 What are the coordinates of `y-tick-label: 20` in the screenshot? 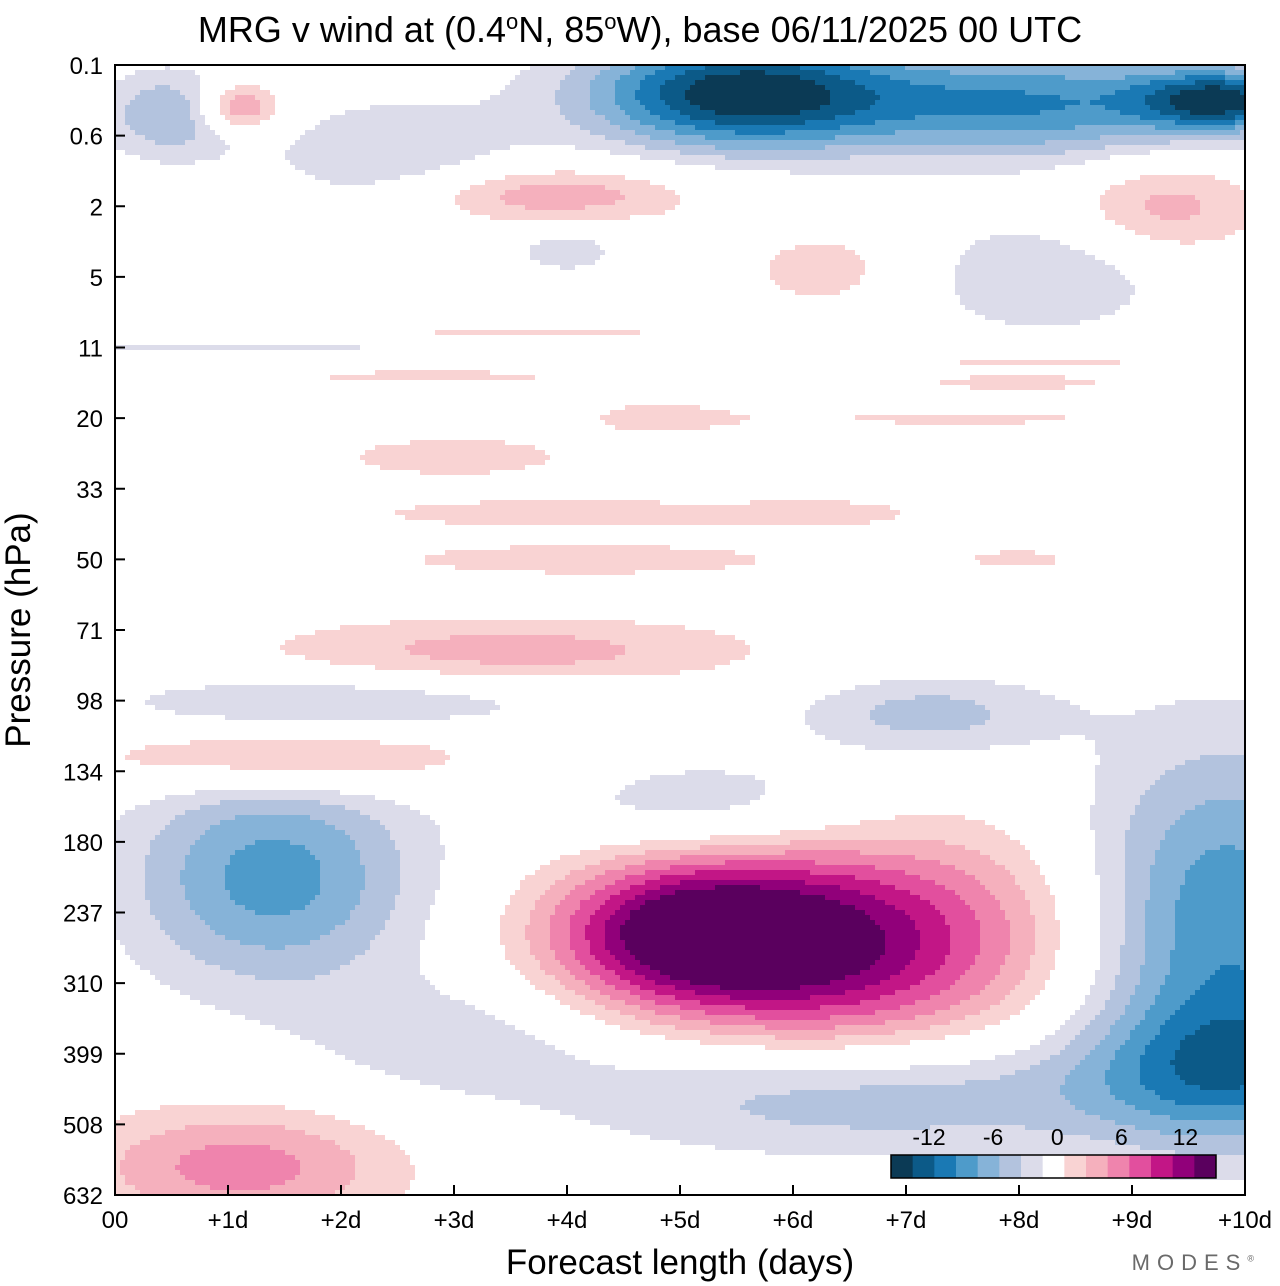 It's located at (89, 419).